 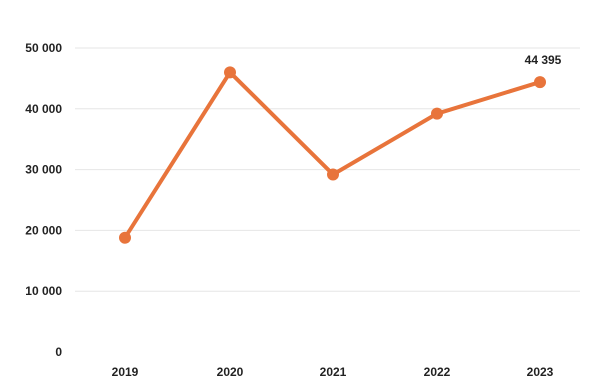 What do you see at coordinates (437, 372) in the screenshot?
I see `x-tick-label: 2022` at bounding box center [437, 372].